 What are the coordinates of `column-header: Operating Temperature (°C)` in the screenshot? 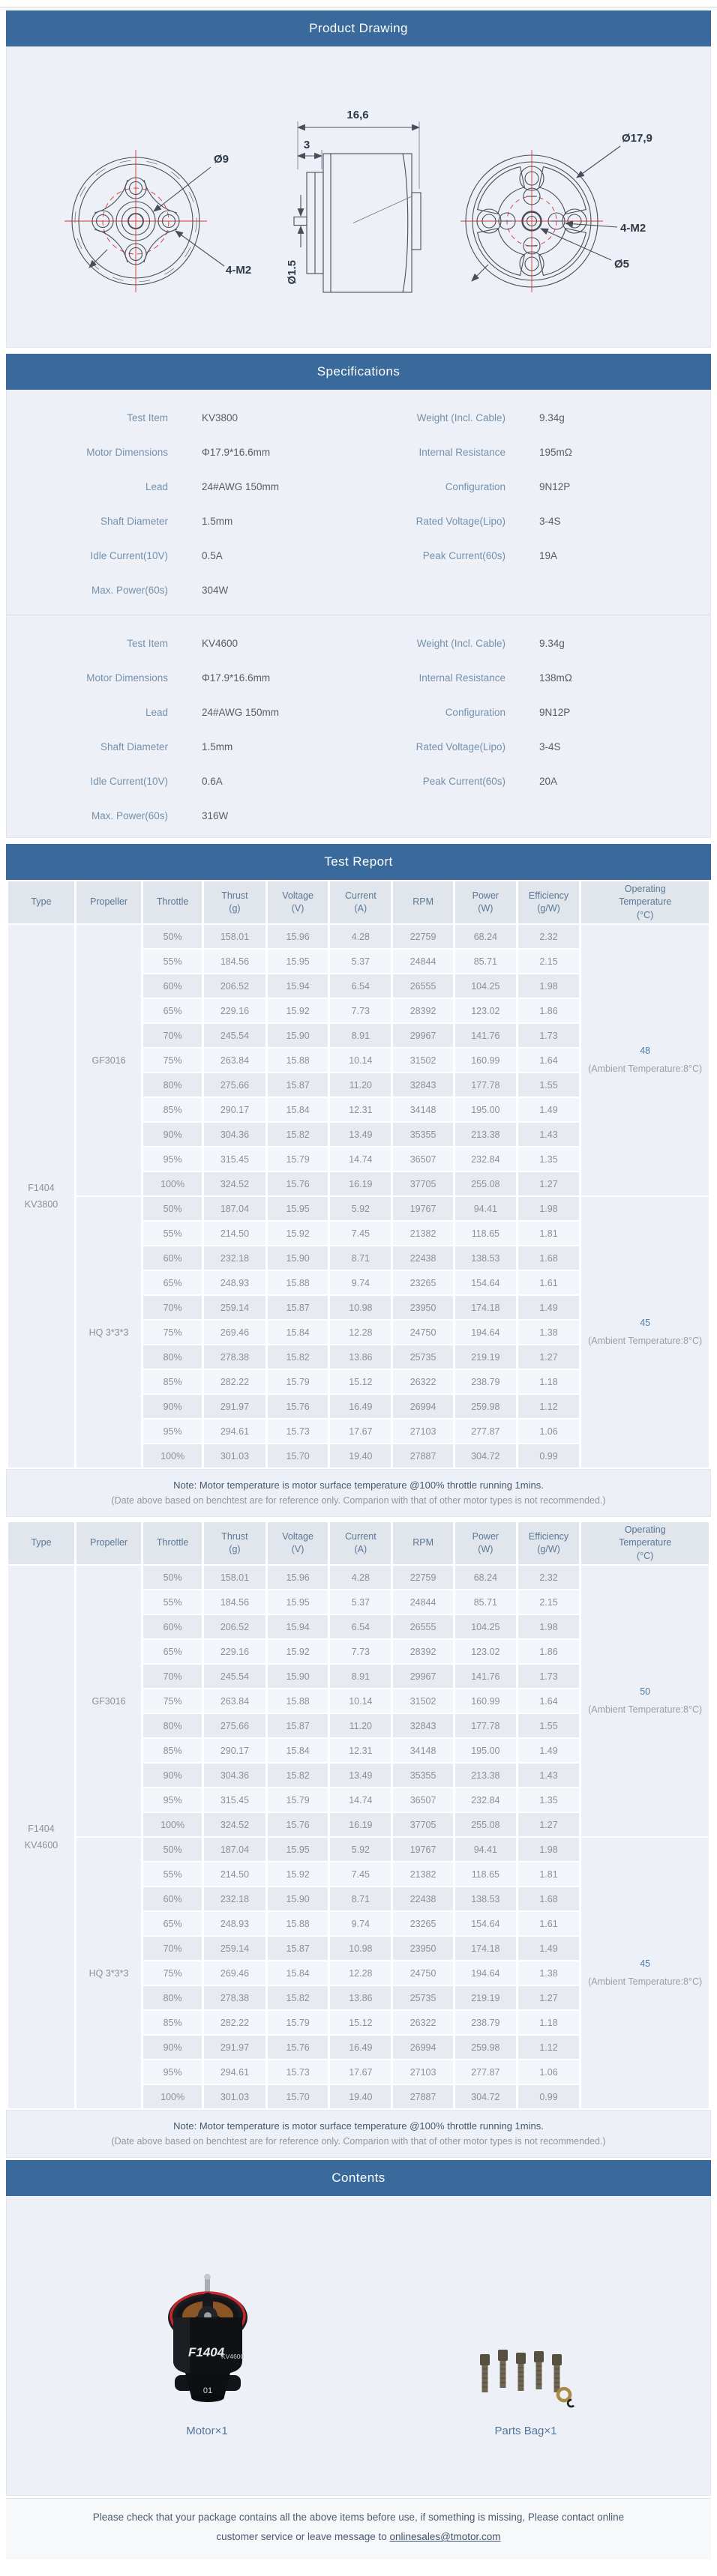 It's located at (645, 1543).